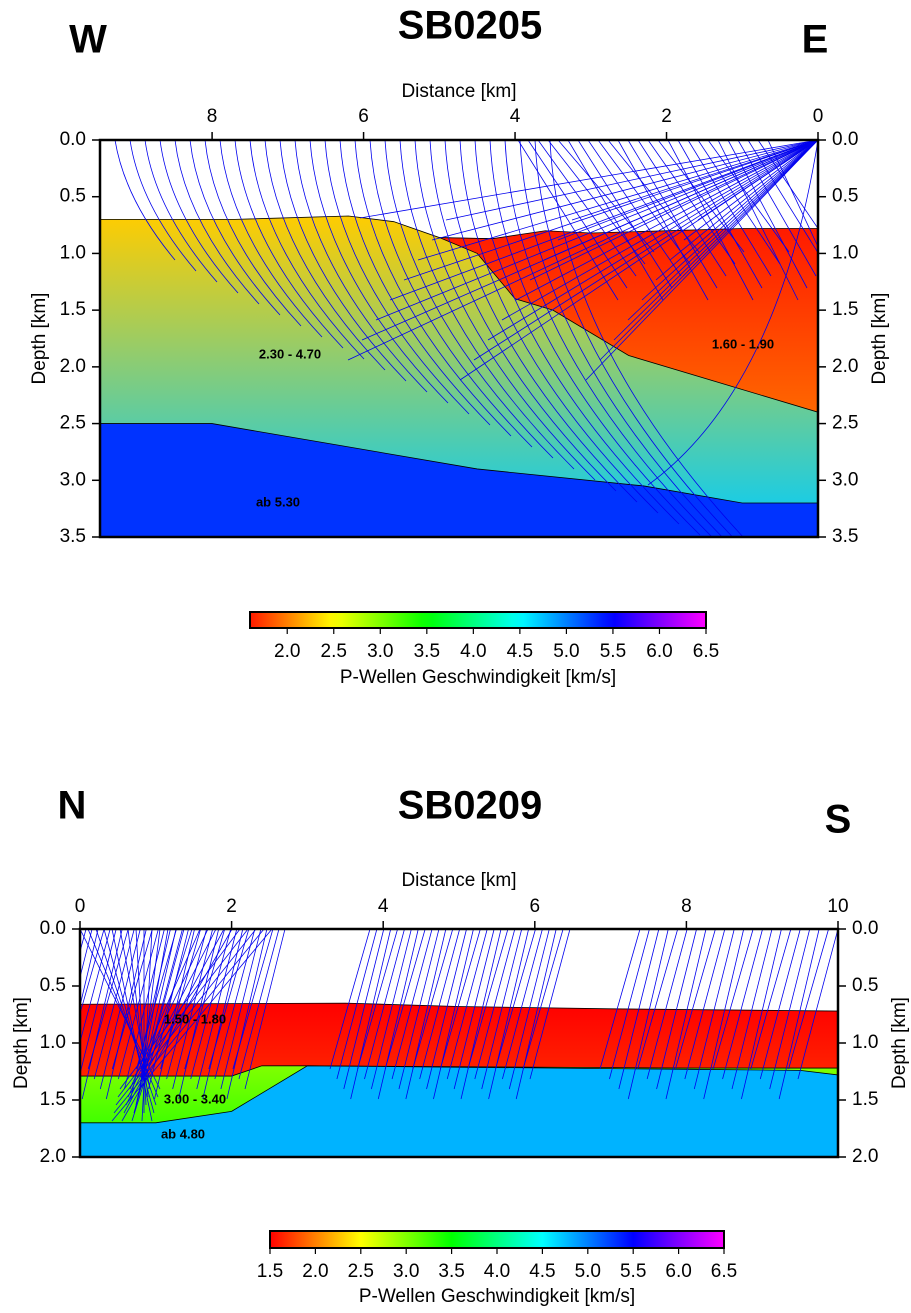 The height and width of the screenshot is (1313, 911). What do you see at coordinates (270, 1271) in the screenshot?
I see `colorbar-tick-label: 1.5` at bounding box center [270, 1271].